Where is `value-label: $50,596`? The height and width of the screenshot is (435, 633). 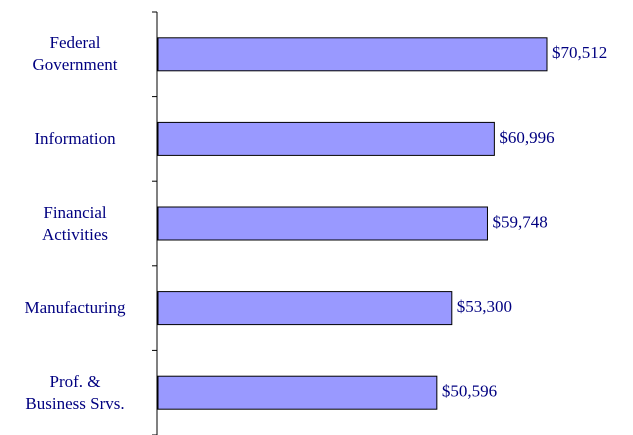
value-label: $50,596 is located at coordinates (469, 391).